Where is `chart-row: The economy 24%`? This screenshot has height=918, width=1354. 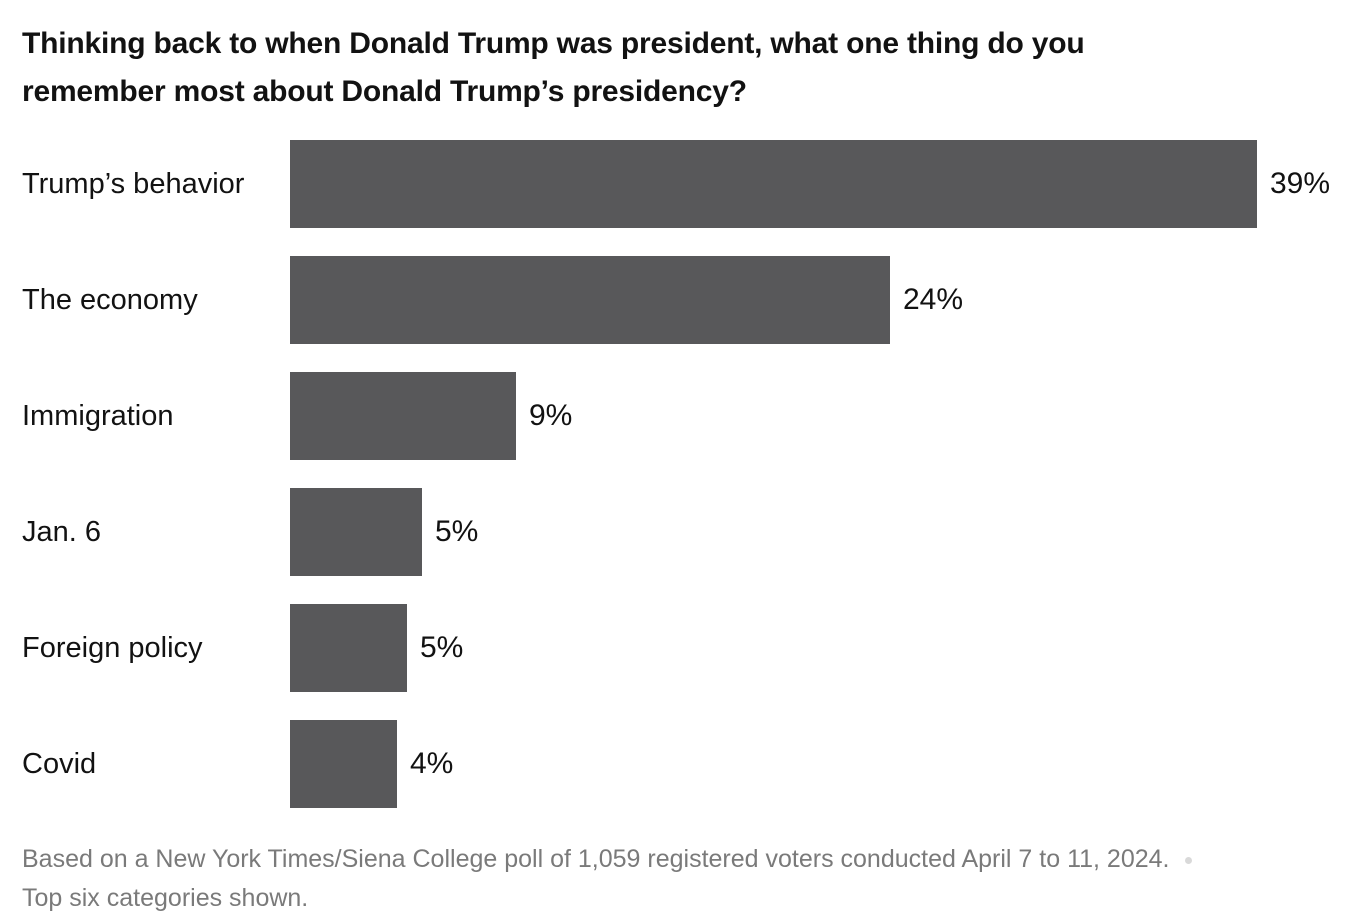 chart-row: The economy 24% is located at coordinates (677, 300).